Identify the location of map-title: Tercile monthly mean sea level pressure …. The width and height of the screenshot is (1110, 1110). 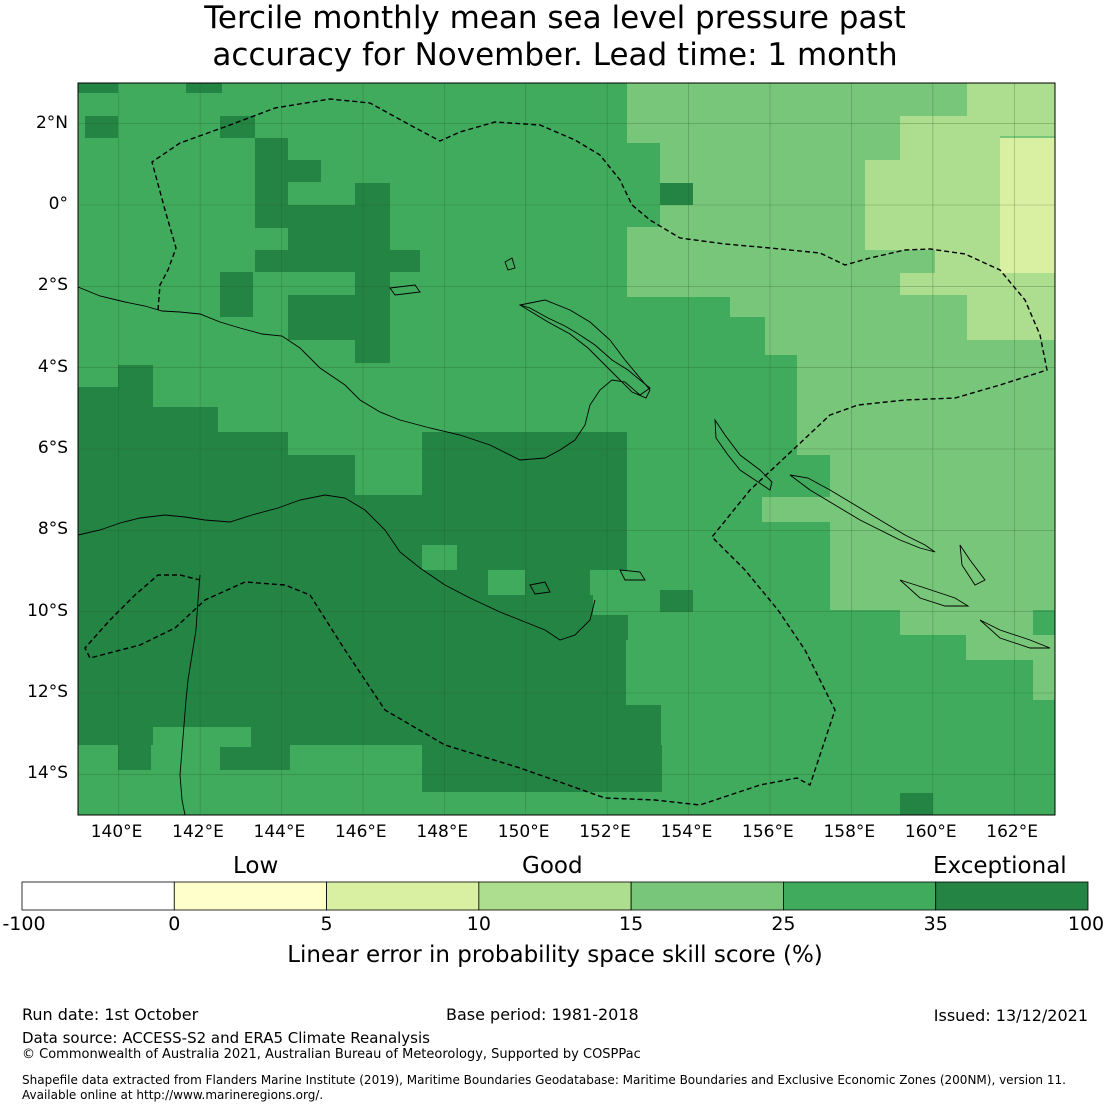
(555, 37).